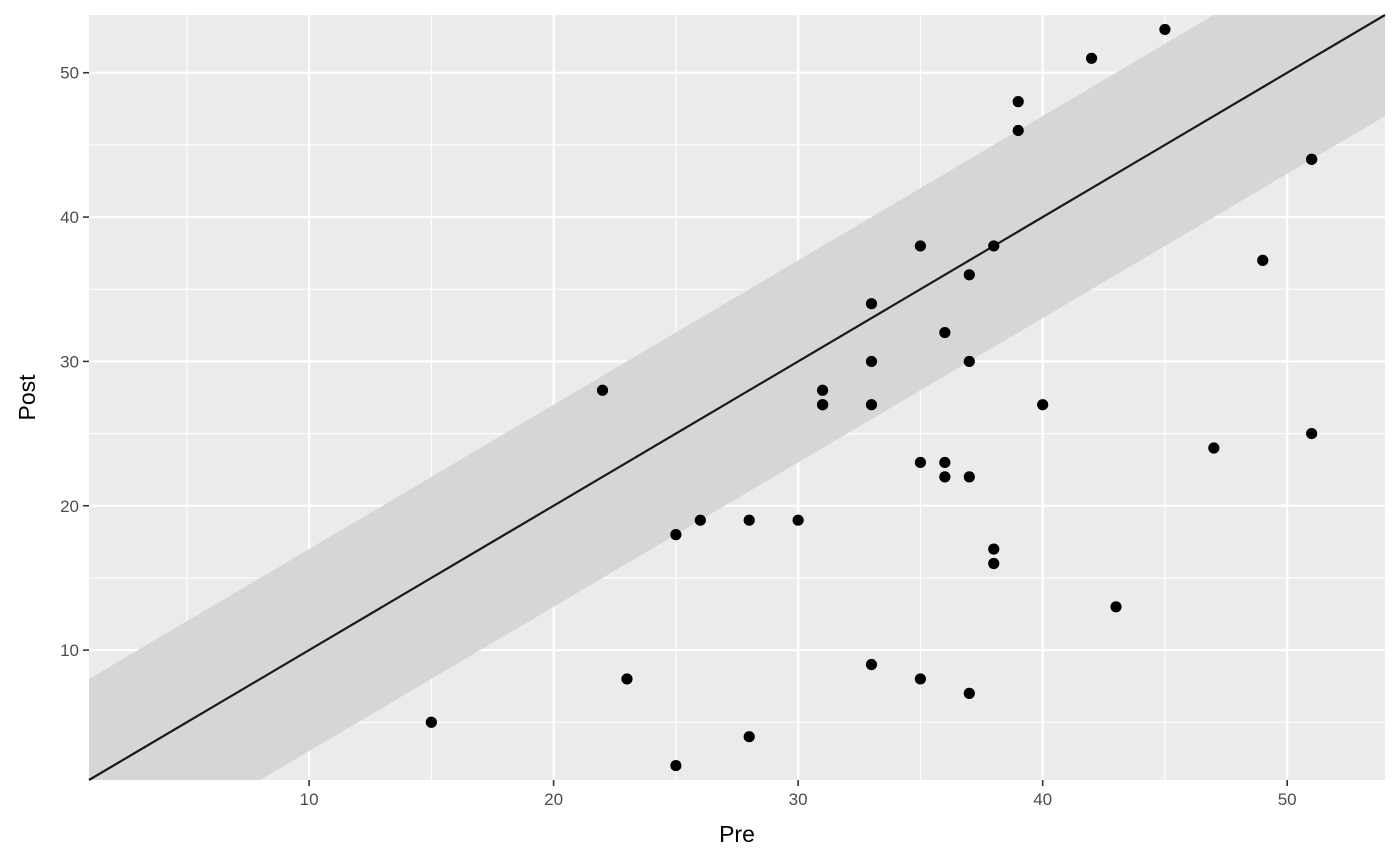 The height and width of the screenshot is (865, 1400). I want to click on x-tick-label: 20, so click(553, 799).